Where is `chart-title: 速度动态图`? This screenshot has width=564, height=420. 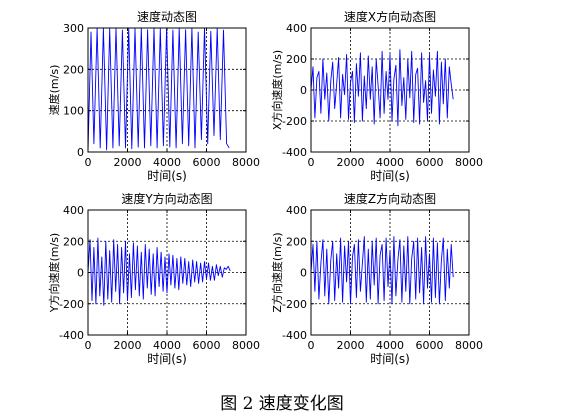 chart-title: 速度动态图 is located at coordinates (167, 16).